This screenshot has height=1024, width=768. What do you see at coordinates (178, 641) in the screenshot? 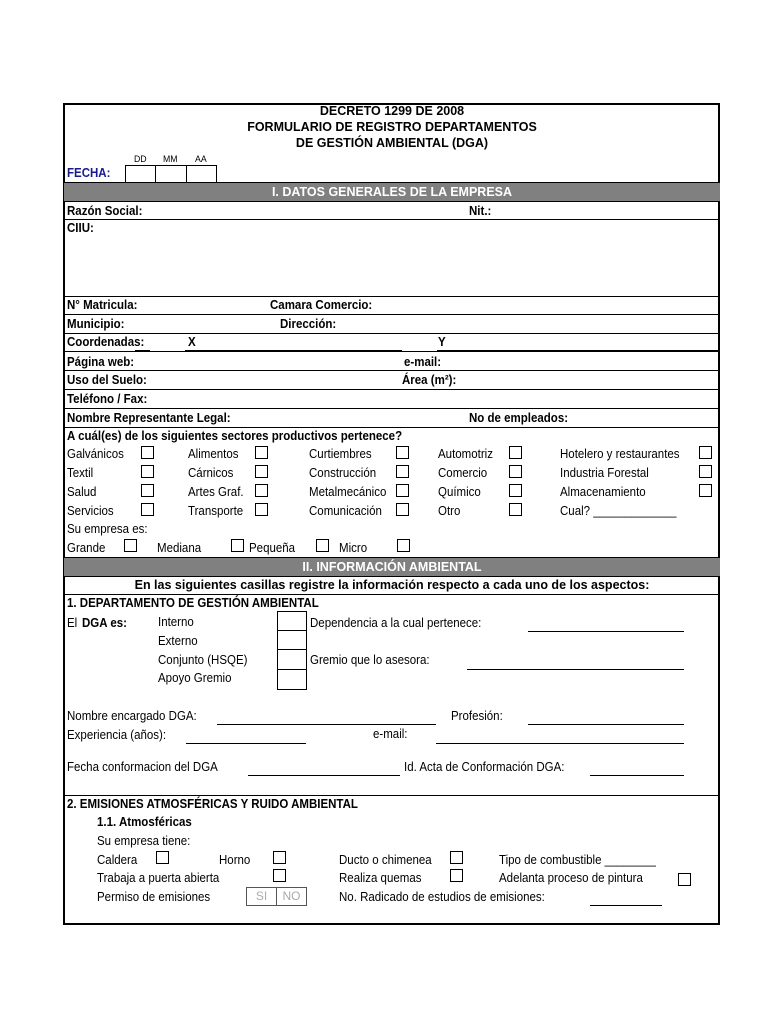
I see `dga-type-externo: Externo` at bounding box center [178, 641].